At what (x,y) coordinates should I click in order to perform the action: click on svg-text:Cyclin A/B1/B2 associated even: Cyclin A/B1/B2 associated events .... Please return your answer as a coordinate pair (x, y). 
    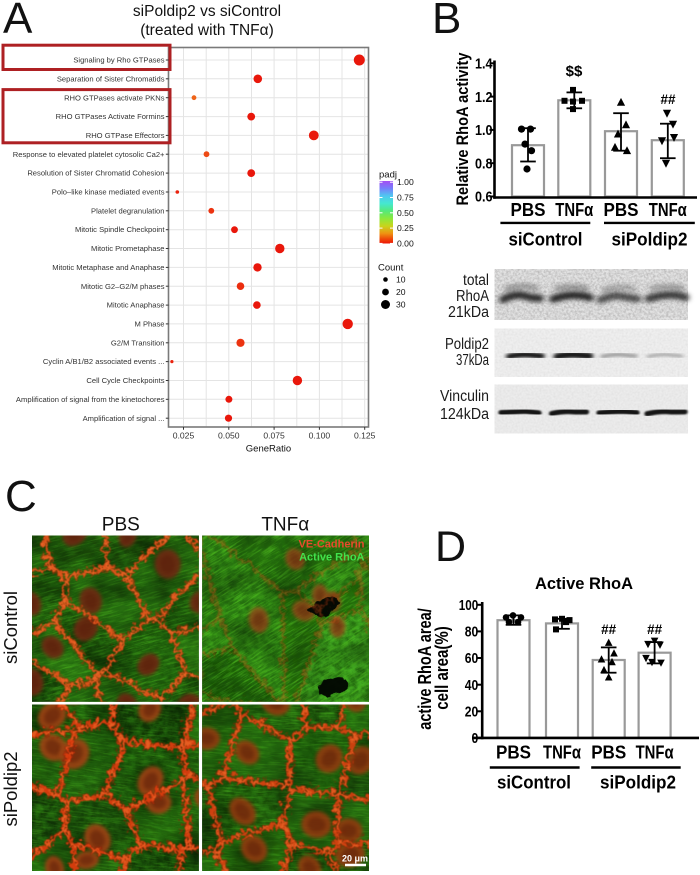
    Looking at the image, I should click on (104, 361).